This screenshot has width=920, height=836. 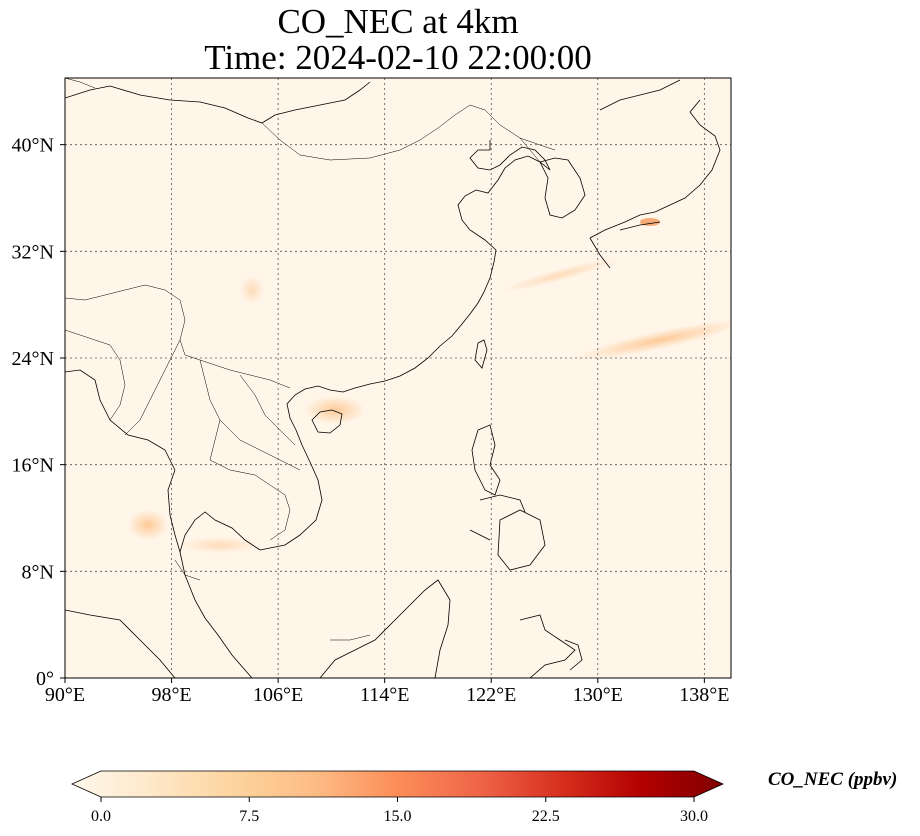 What do you see at coordinates (249, 816) in the screenshot?
I see `colorbar-tick-label: 7.5` at bounding box center [249, 816].